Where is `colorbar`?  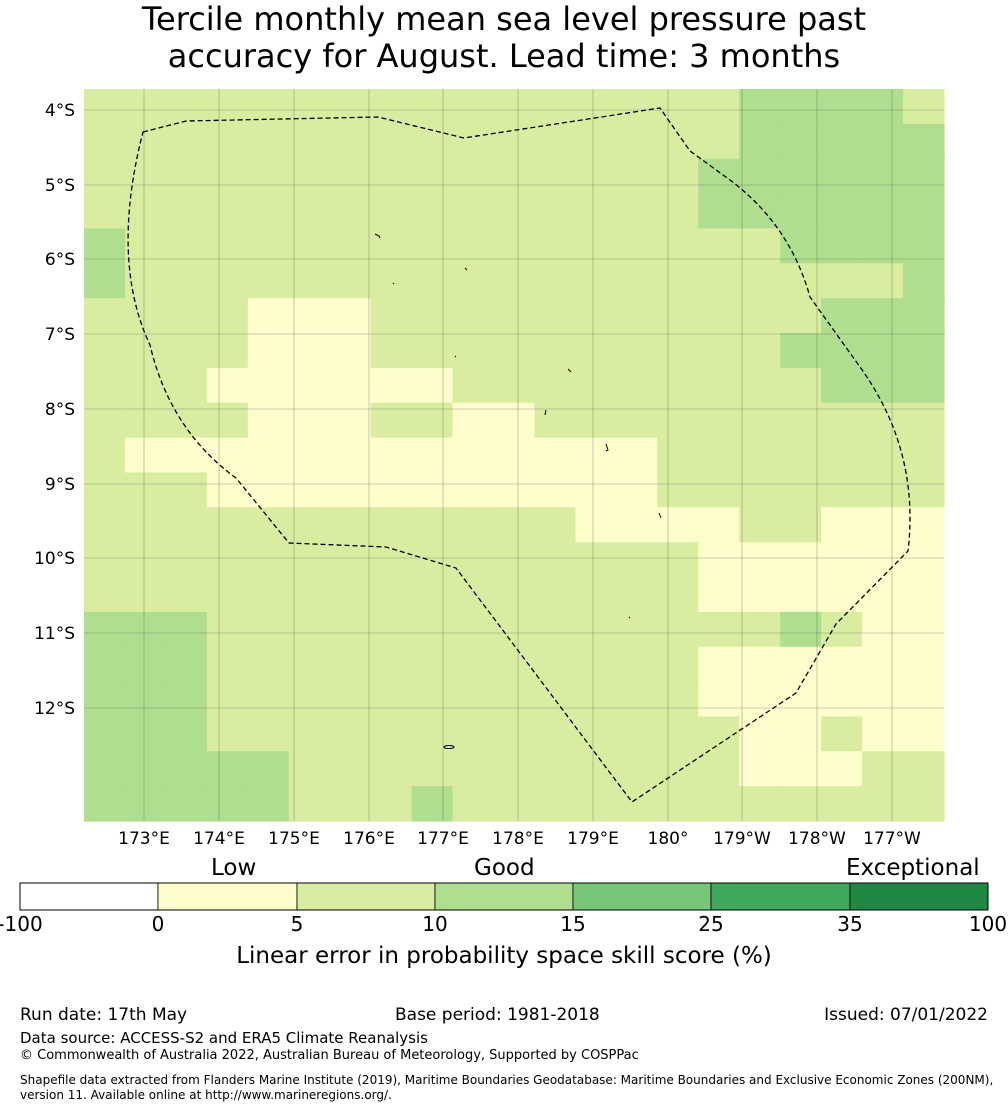
colorbar is located at coordinates (504, 896).